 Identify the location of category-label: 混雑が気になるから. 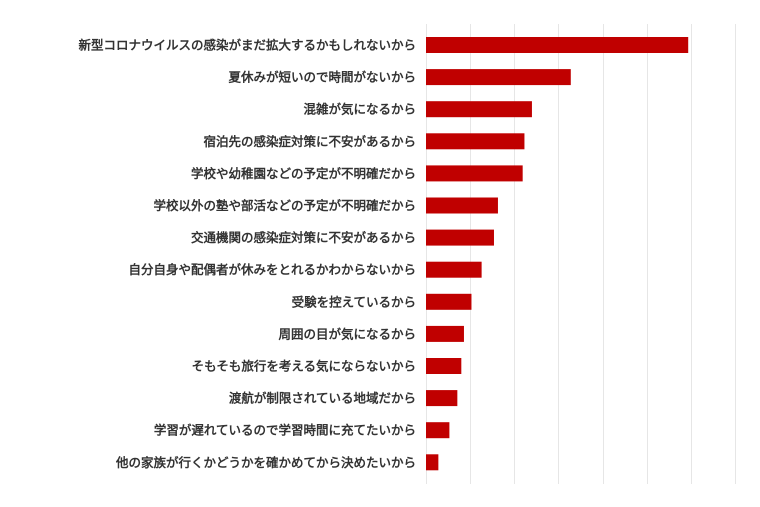
(359, 109).